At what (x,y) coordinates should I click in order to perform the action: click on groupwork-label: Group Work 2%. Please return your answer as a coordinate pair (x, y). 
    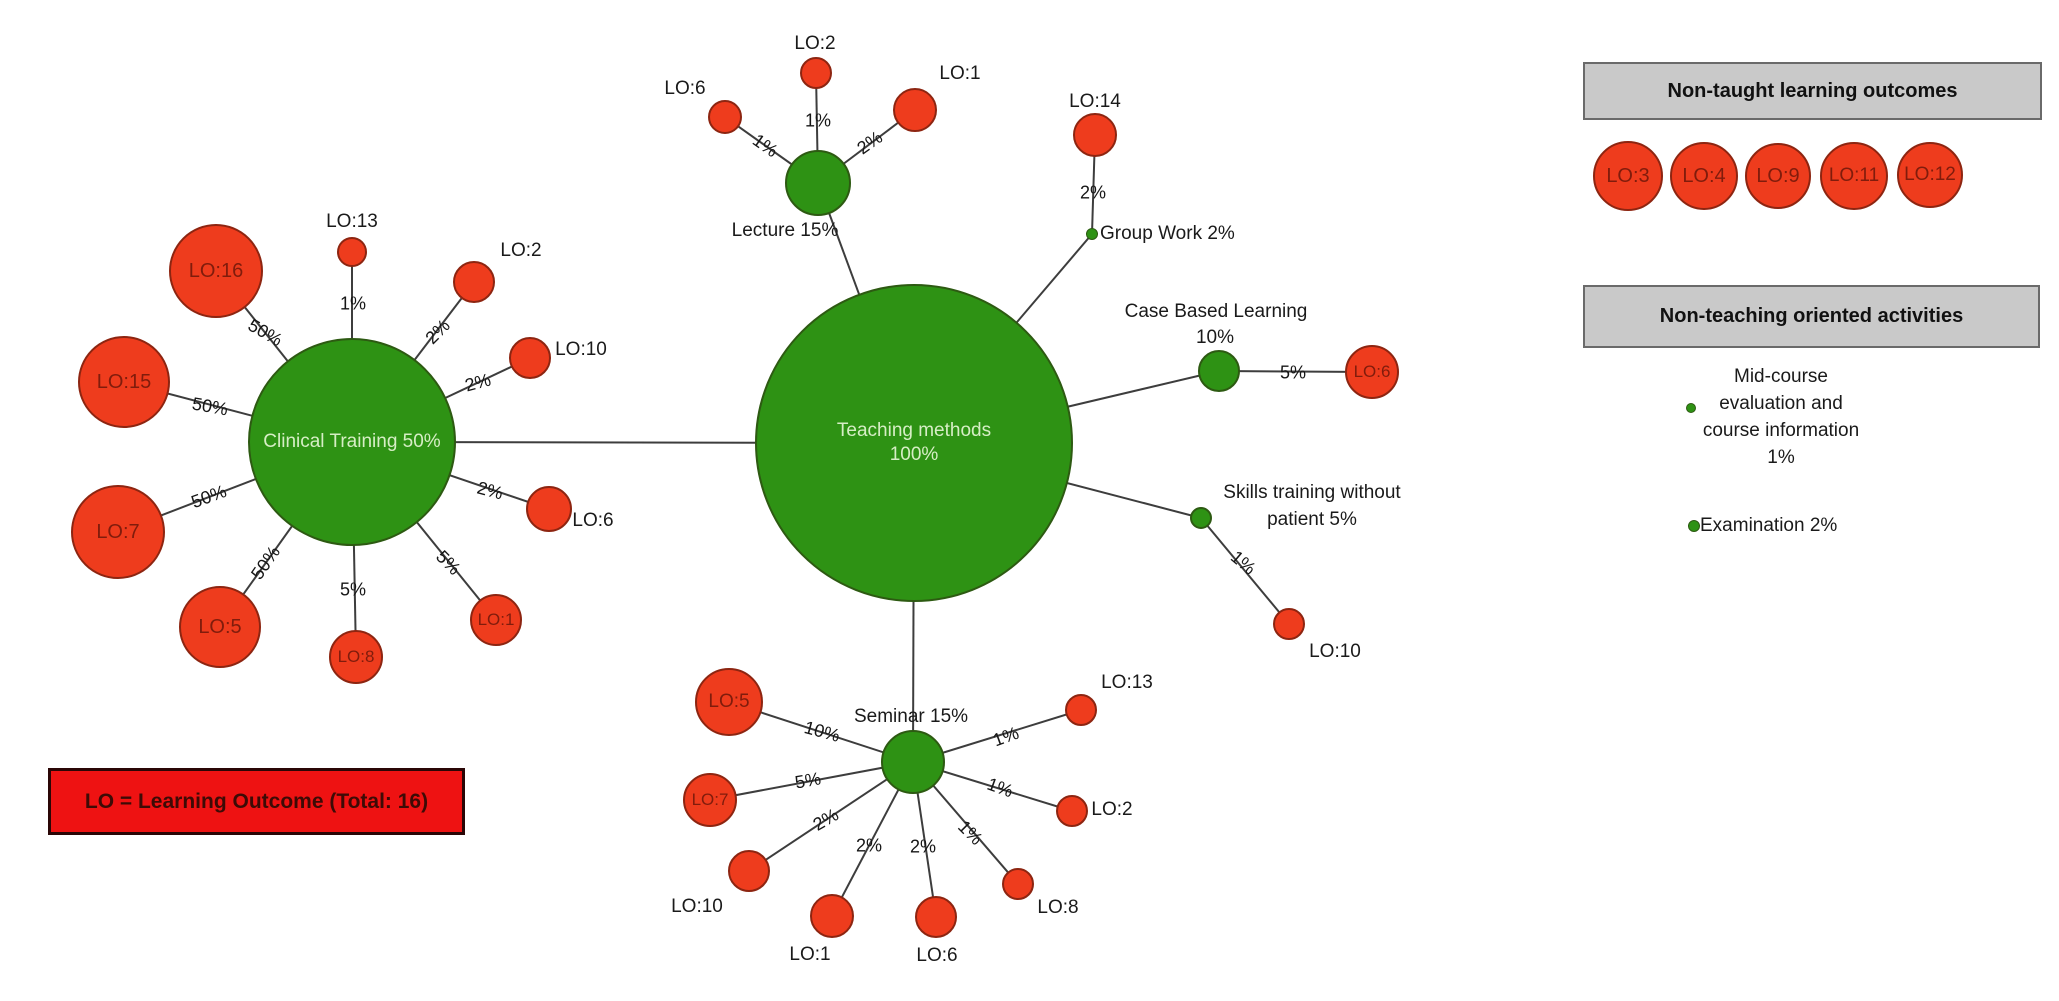
    Looking at the image, I should click on (1167, 233).